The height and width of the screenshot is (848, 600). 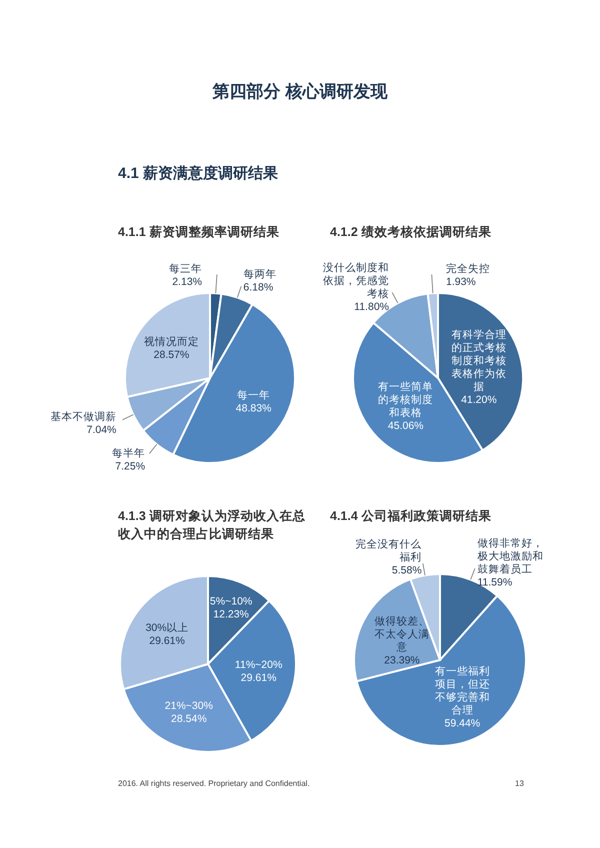 I want to click on slice-label: 11%~20%, so click(x=258, y=665).